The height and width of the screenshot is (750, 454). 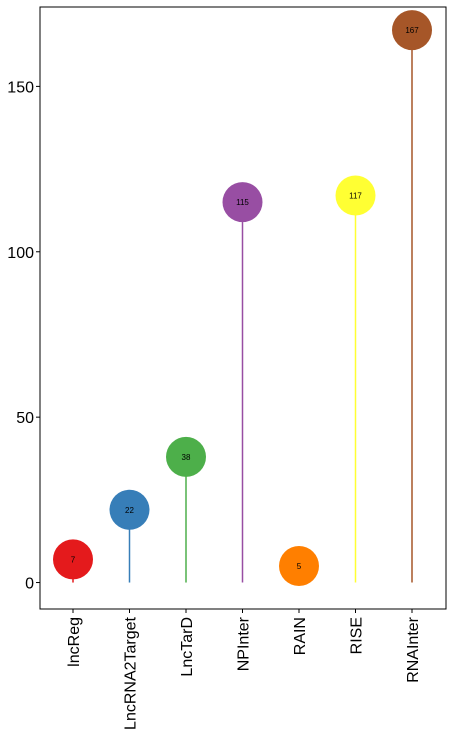 What do you see at coordinates (20, 87) in the screenshot?
I see `y-tick-label: 150` at bounding box center [20, 87].